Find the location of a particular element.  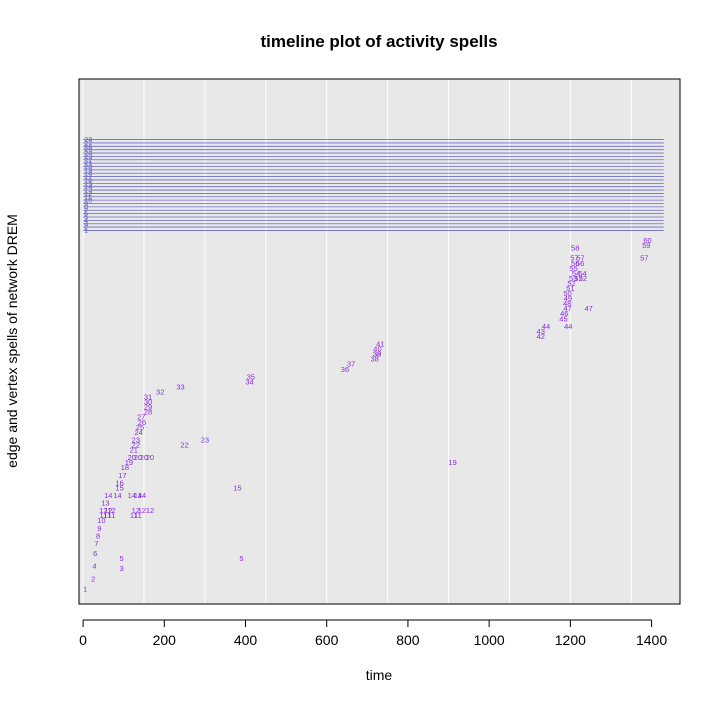

vertex-spell-label: 60 is located at coordinates (647, 240).